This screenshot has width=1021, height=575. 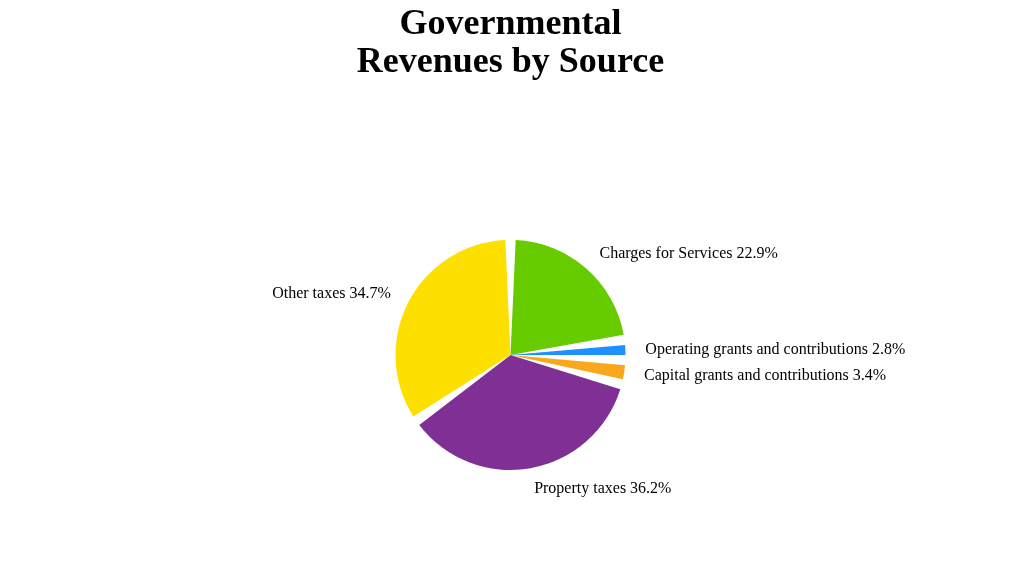 I want to click on slice-label: Capital grants and contributions 3.4%, so click(x=765, y=375).